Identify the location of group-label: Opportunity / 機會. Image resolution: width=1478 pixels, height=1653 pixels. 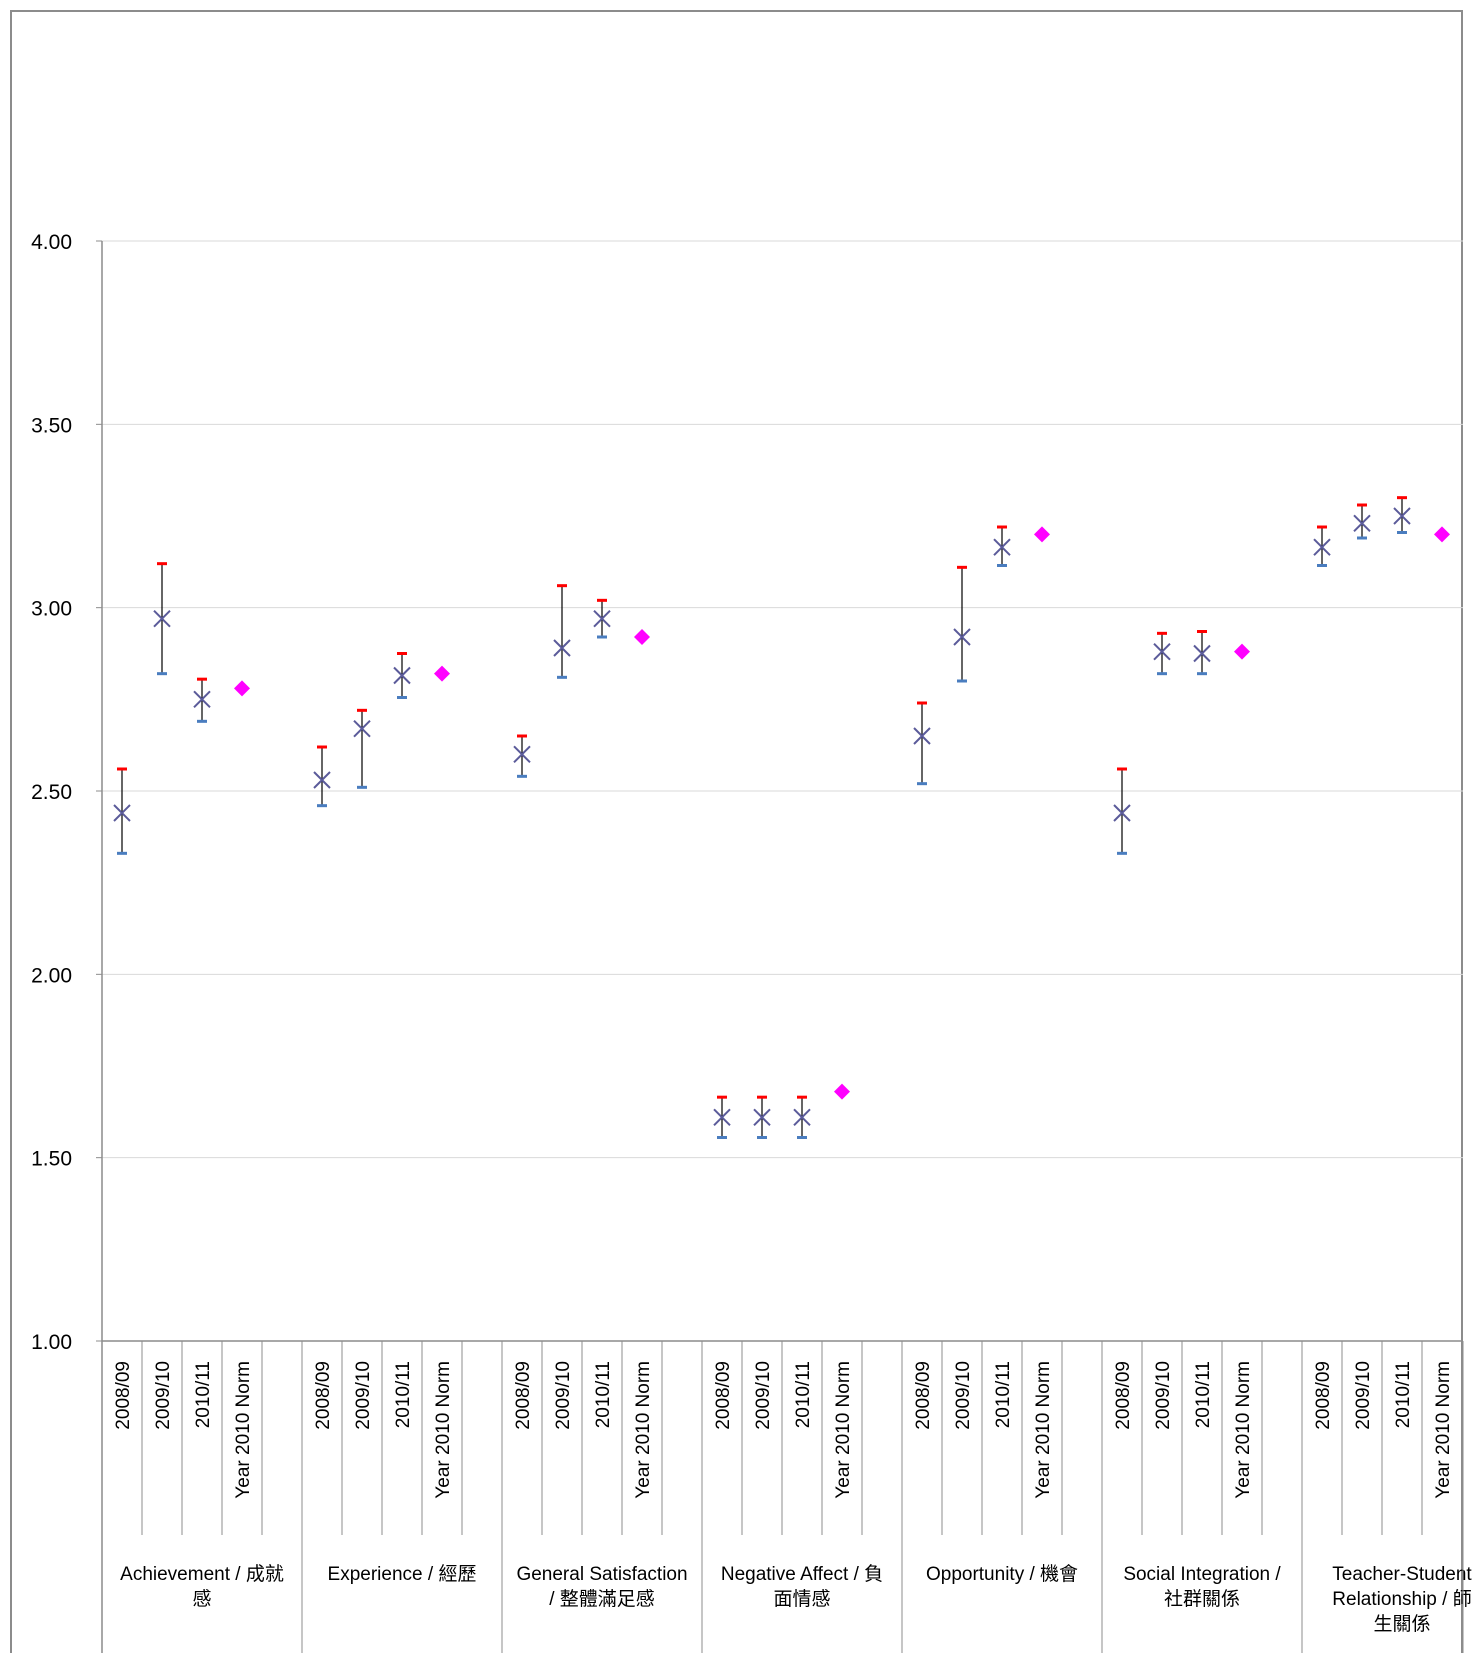
(1002, 1574).